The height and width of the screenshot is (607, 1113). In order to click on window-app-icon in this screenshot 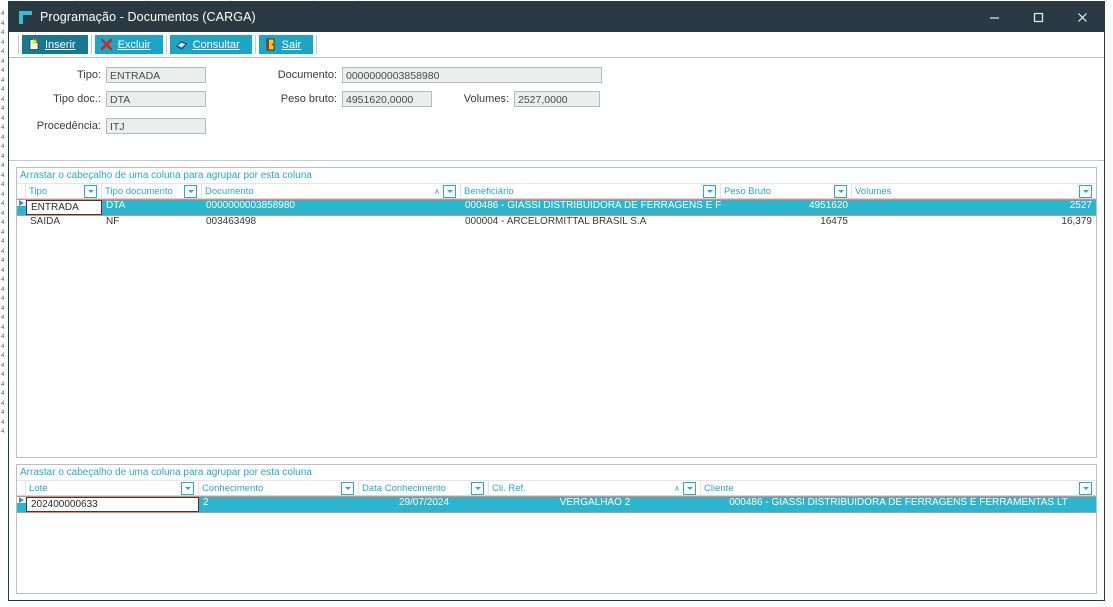, I will do `click(25, 17)`.